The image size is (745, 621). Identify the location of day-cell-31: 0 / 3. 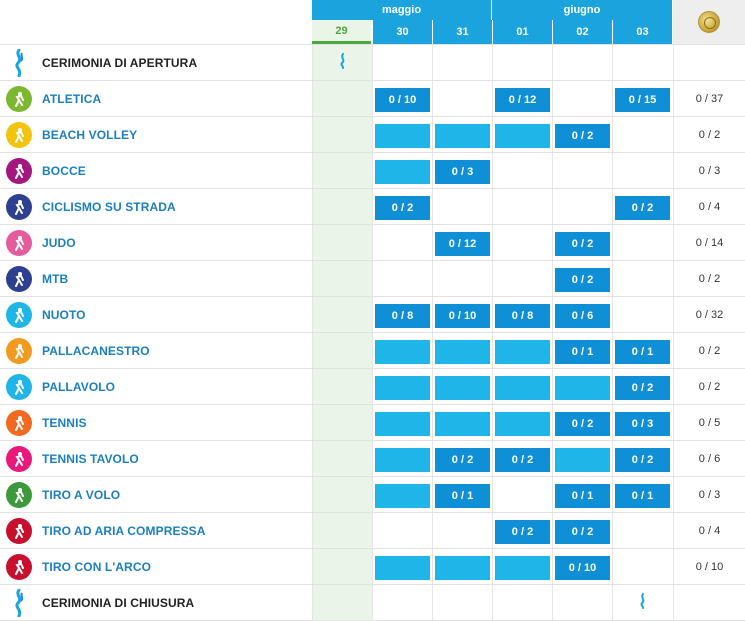
(462, 171).